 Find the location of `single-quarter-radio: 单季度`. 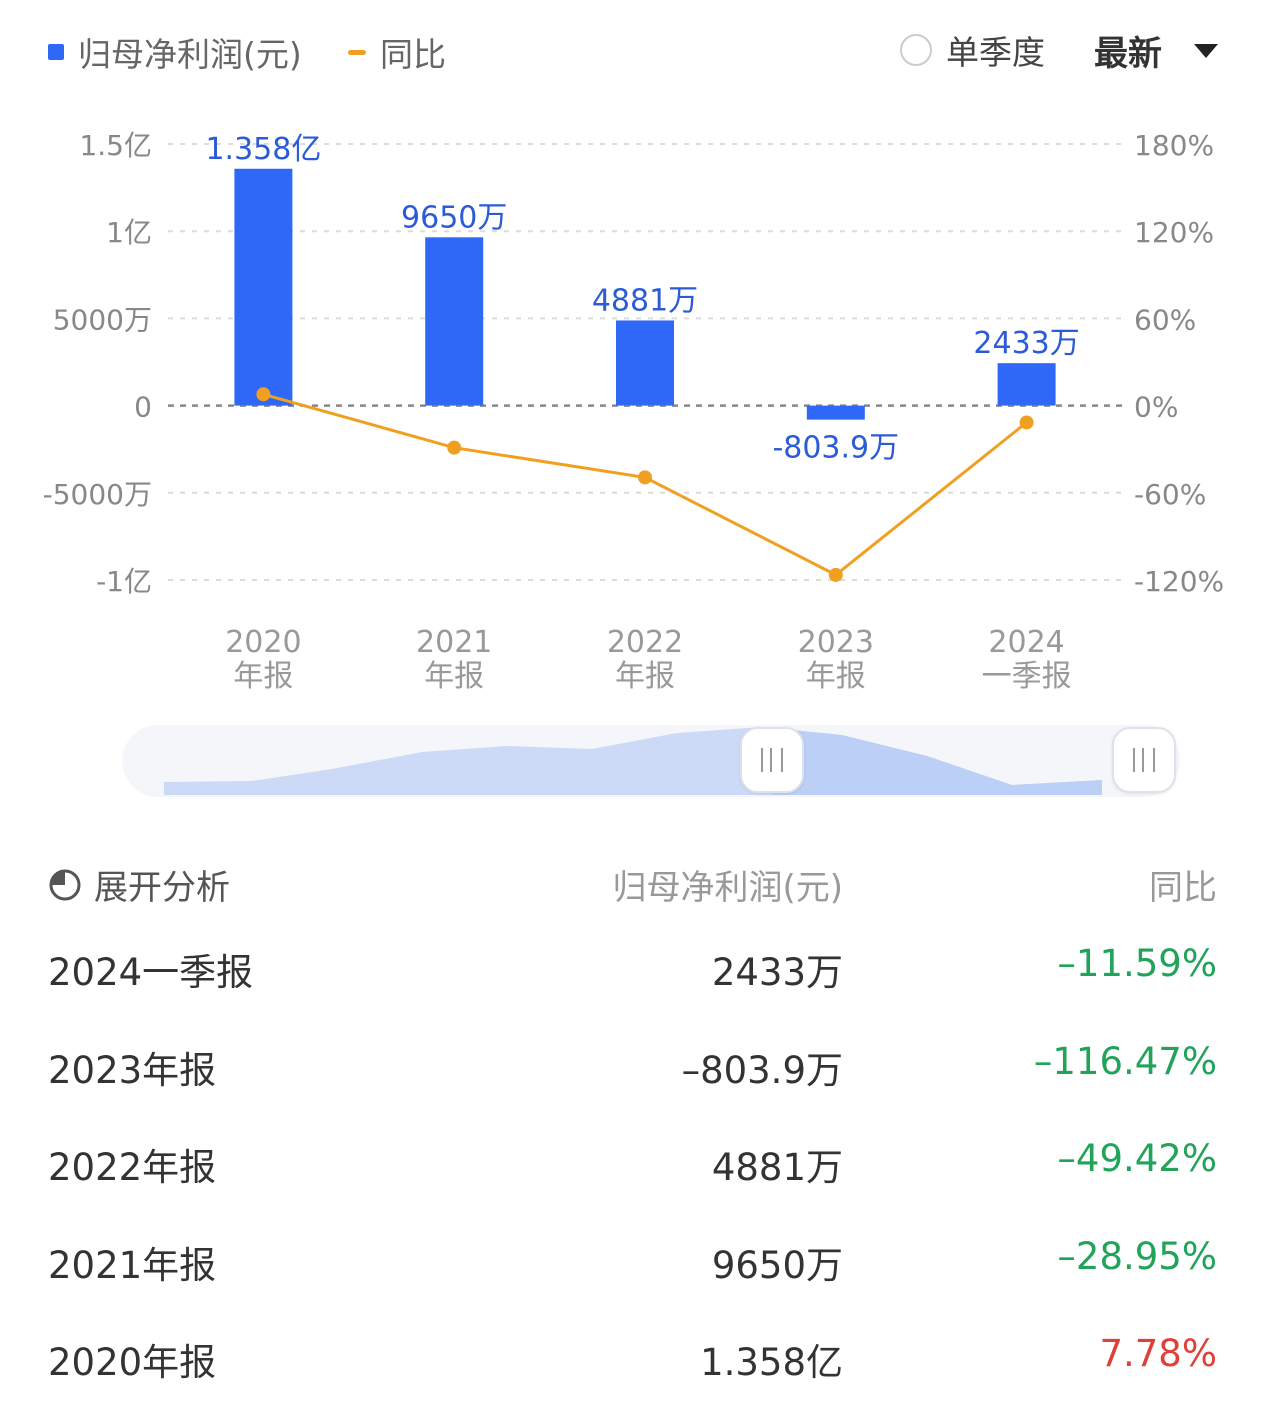

single-quarter-radio: 单季度 is located at coordinates (972, 50).